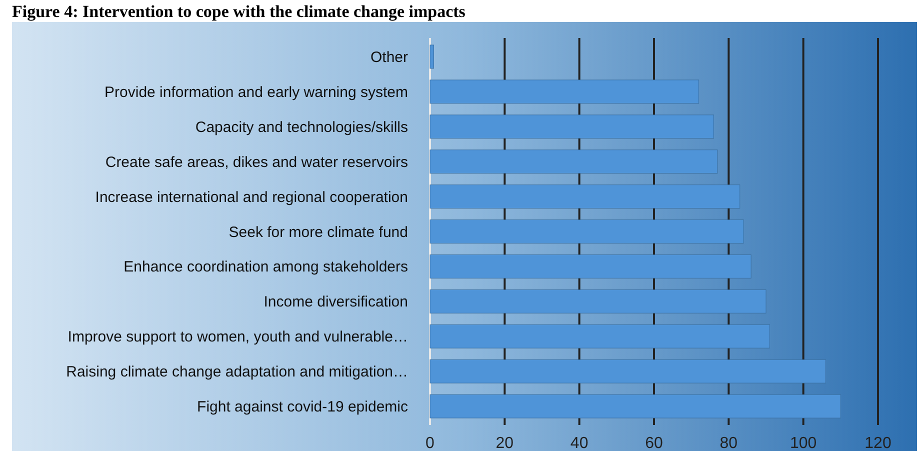 Image resolution: width=922 pixels, height=451 pixels. I want to click on x-tick-label: 120, so click(878, 443).